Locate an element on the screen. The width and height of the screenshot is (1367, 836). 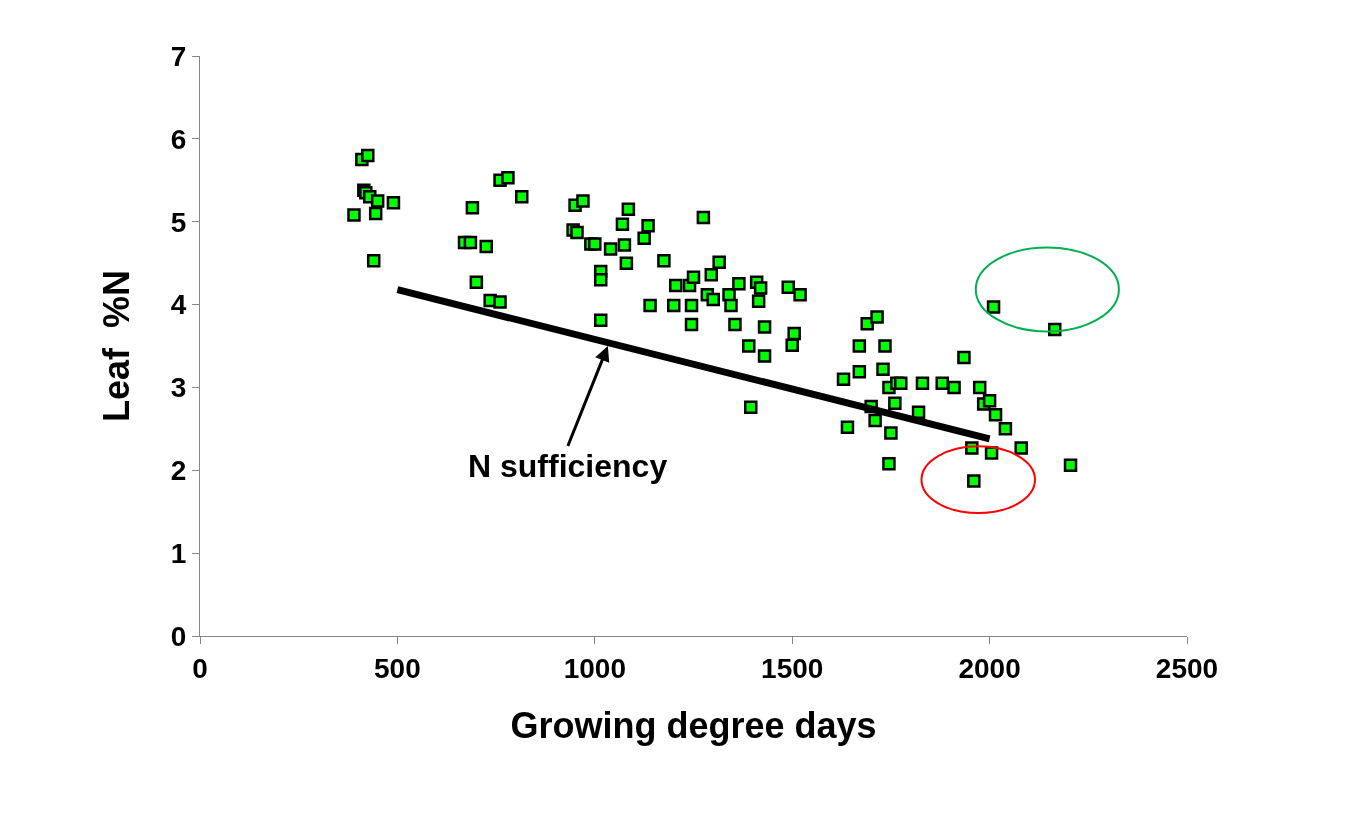
x-tick-label: 0 is located at coordinates (200, 668).